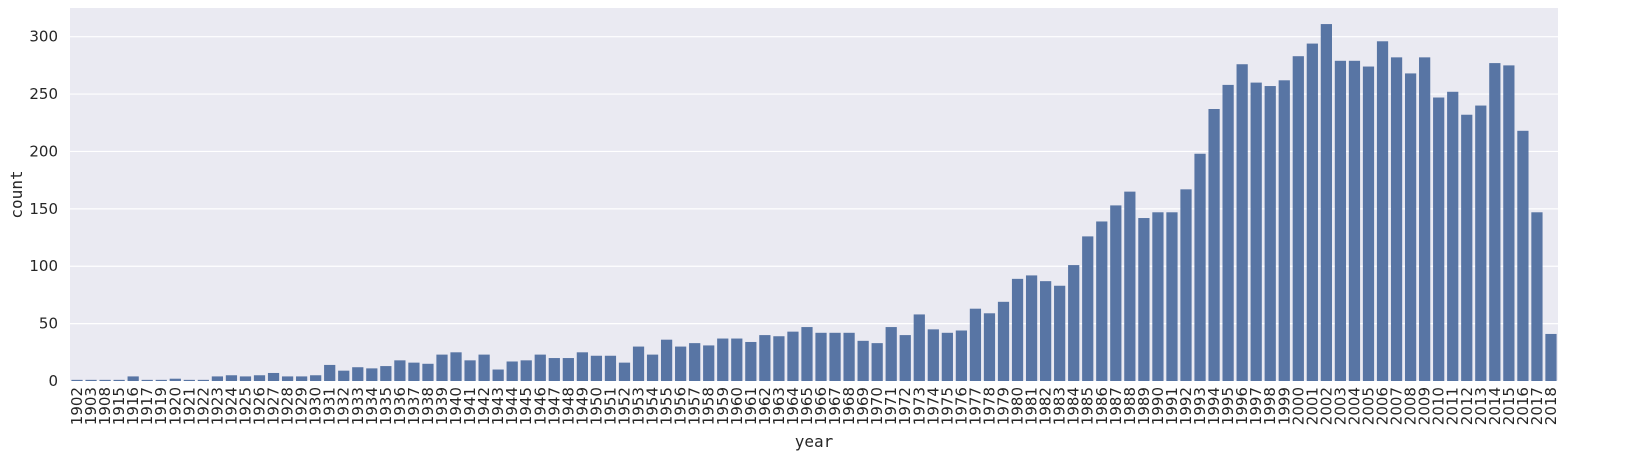 Image resolution: width=1631 pixels, height=475 pixels. Describe the element at coordinates (919, 347) in the screenshot. I see `bar-1973` at that location.